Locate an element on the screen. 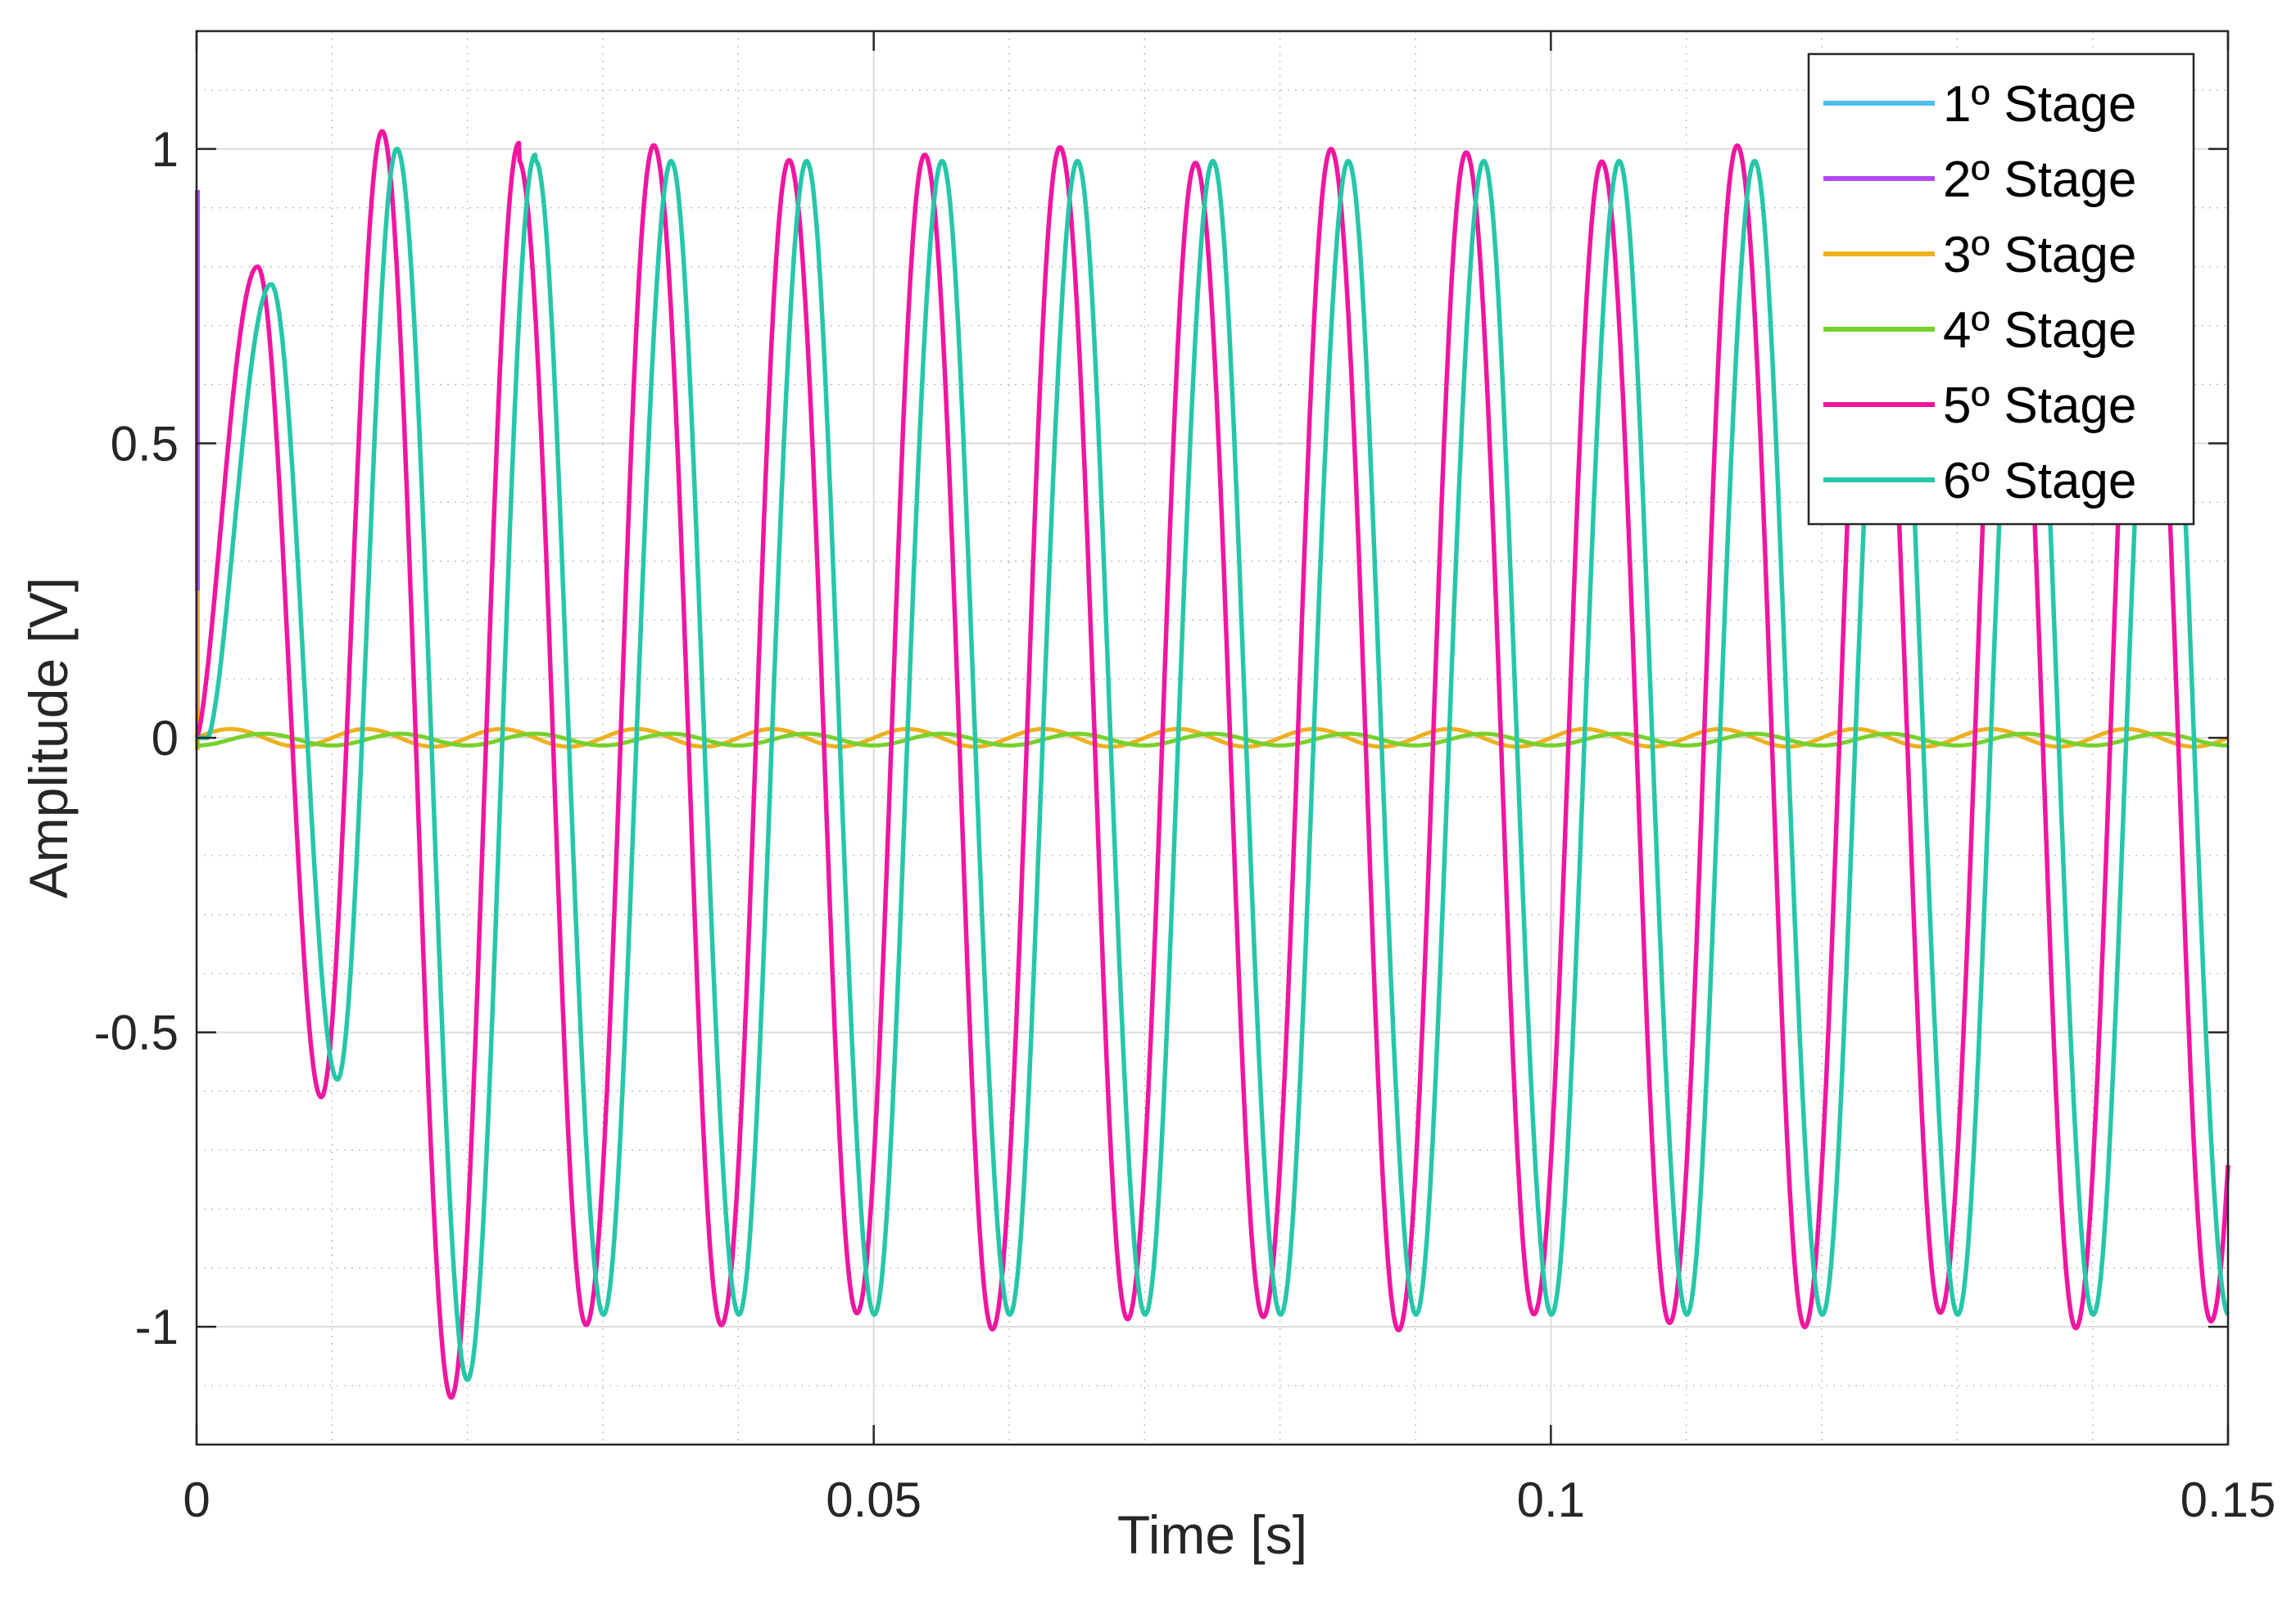 This screenshot has height=1619, width=2296. x-tick-label: 0.05 is located at coordinates (874, 1500).